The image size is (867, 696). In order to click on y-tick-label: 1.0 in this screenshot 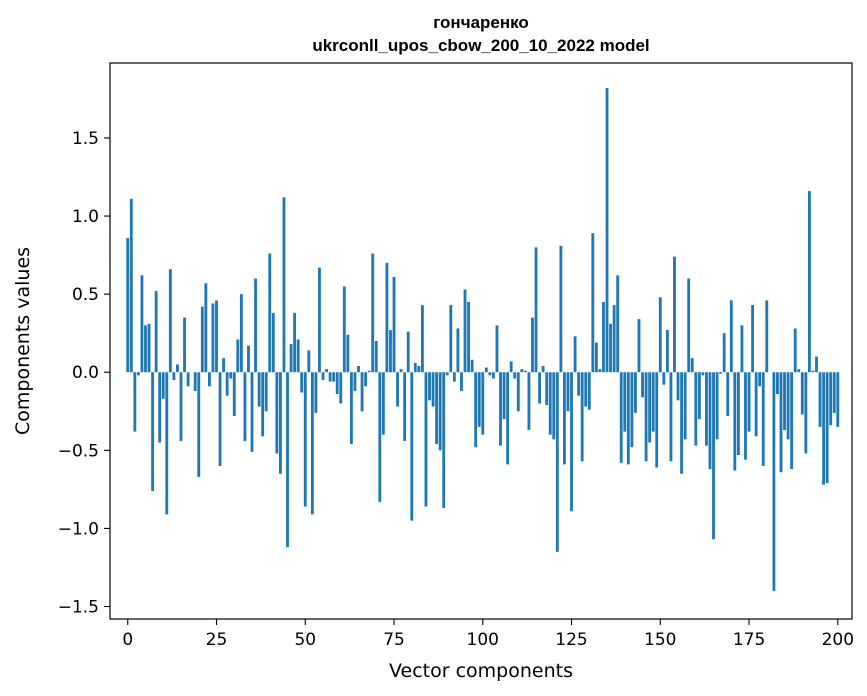, I will do `click(85, 217)`.